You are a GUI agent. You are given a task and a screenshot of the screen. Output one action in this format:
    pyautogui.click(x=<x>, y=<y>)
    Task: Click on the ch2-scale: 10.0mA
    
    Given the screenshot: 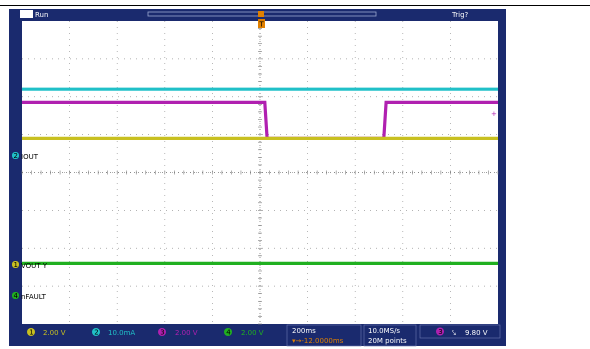 What is the action you would take?
    pyautogui.click(x=121, y=333)
    